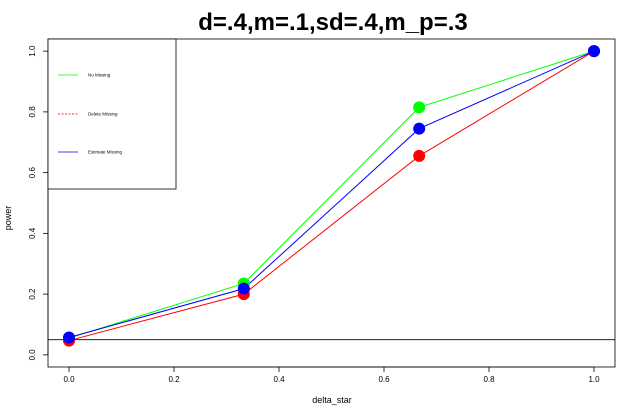 The height and width of the screenshot is (415, 637). I want to click on y-tick-label: 0.6, so click(32, 173).